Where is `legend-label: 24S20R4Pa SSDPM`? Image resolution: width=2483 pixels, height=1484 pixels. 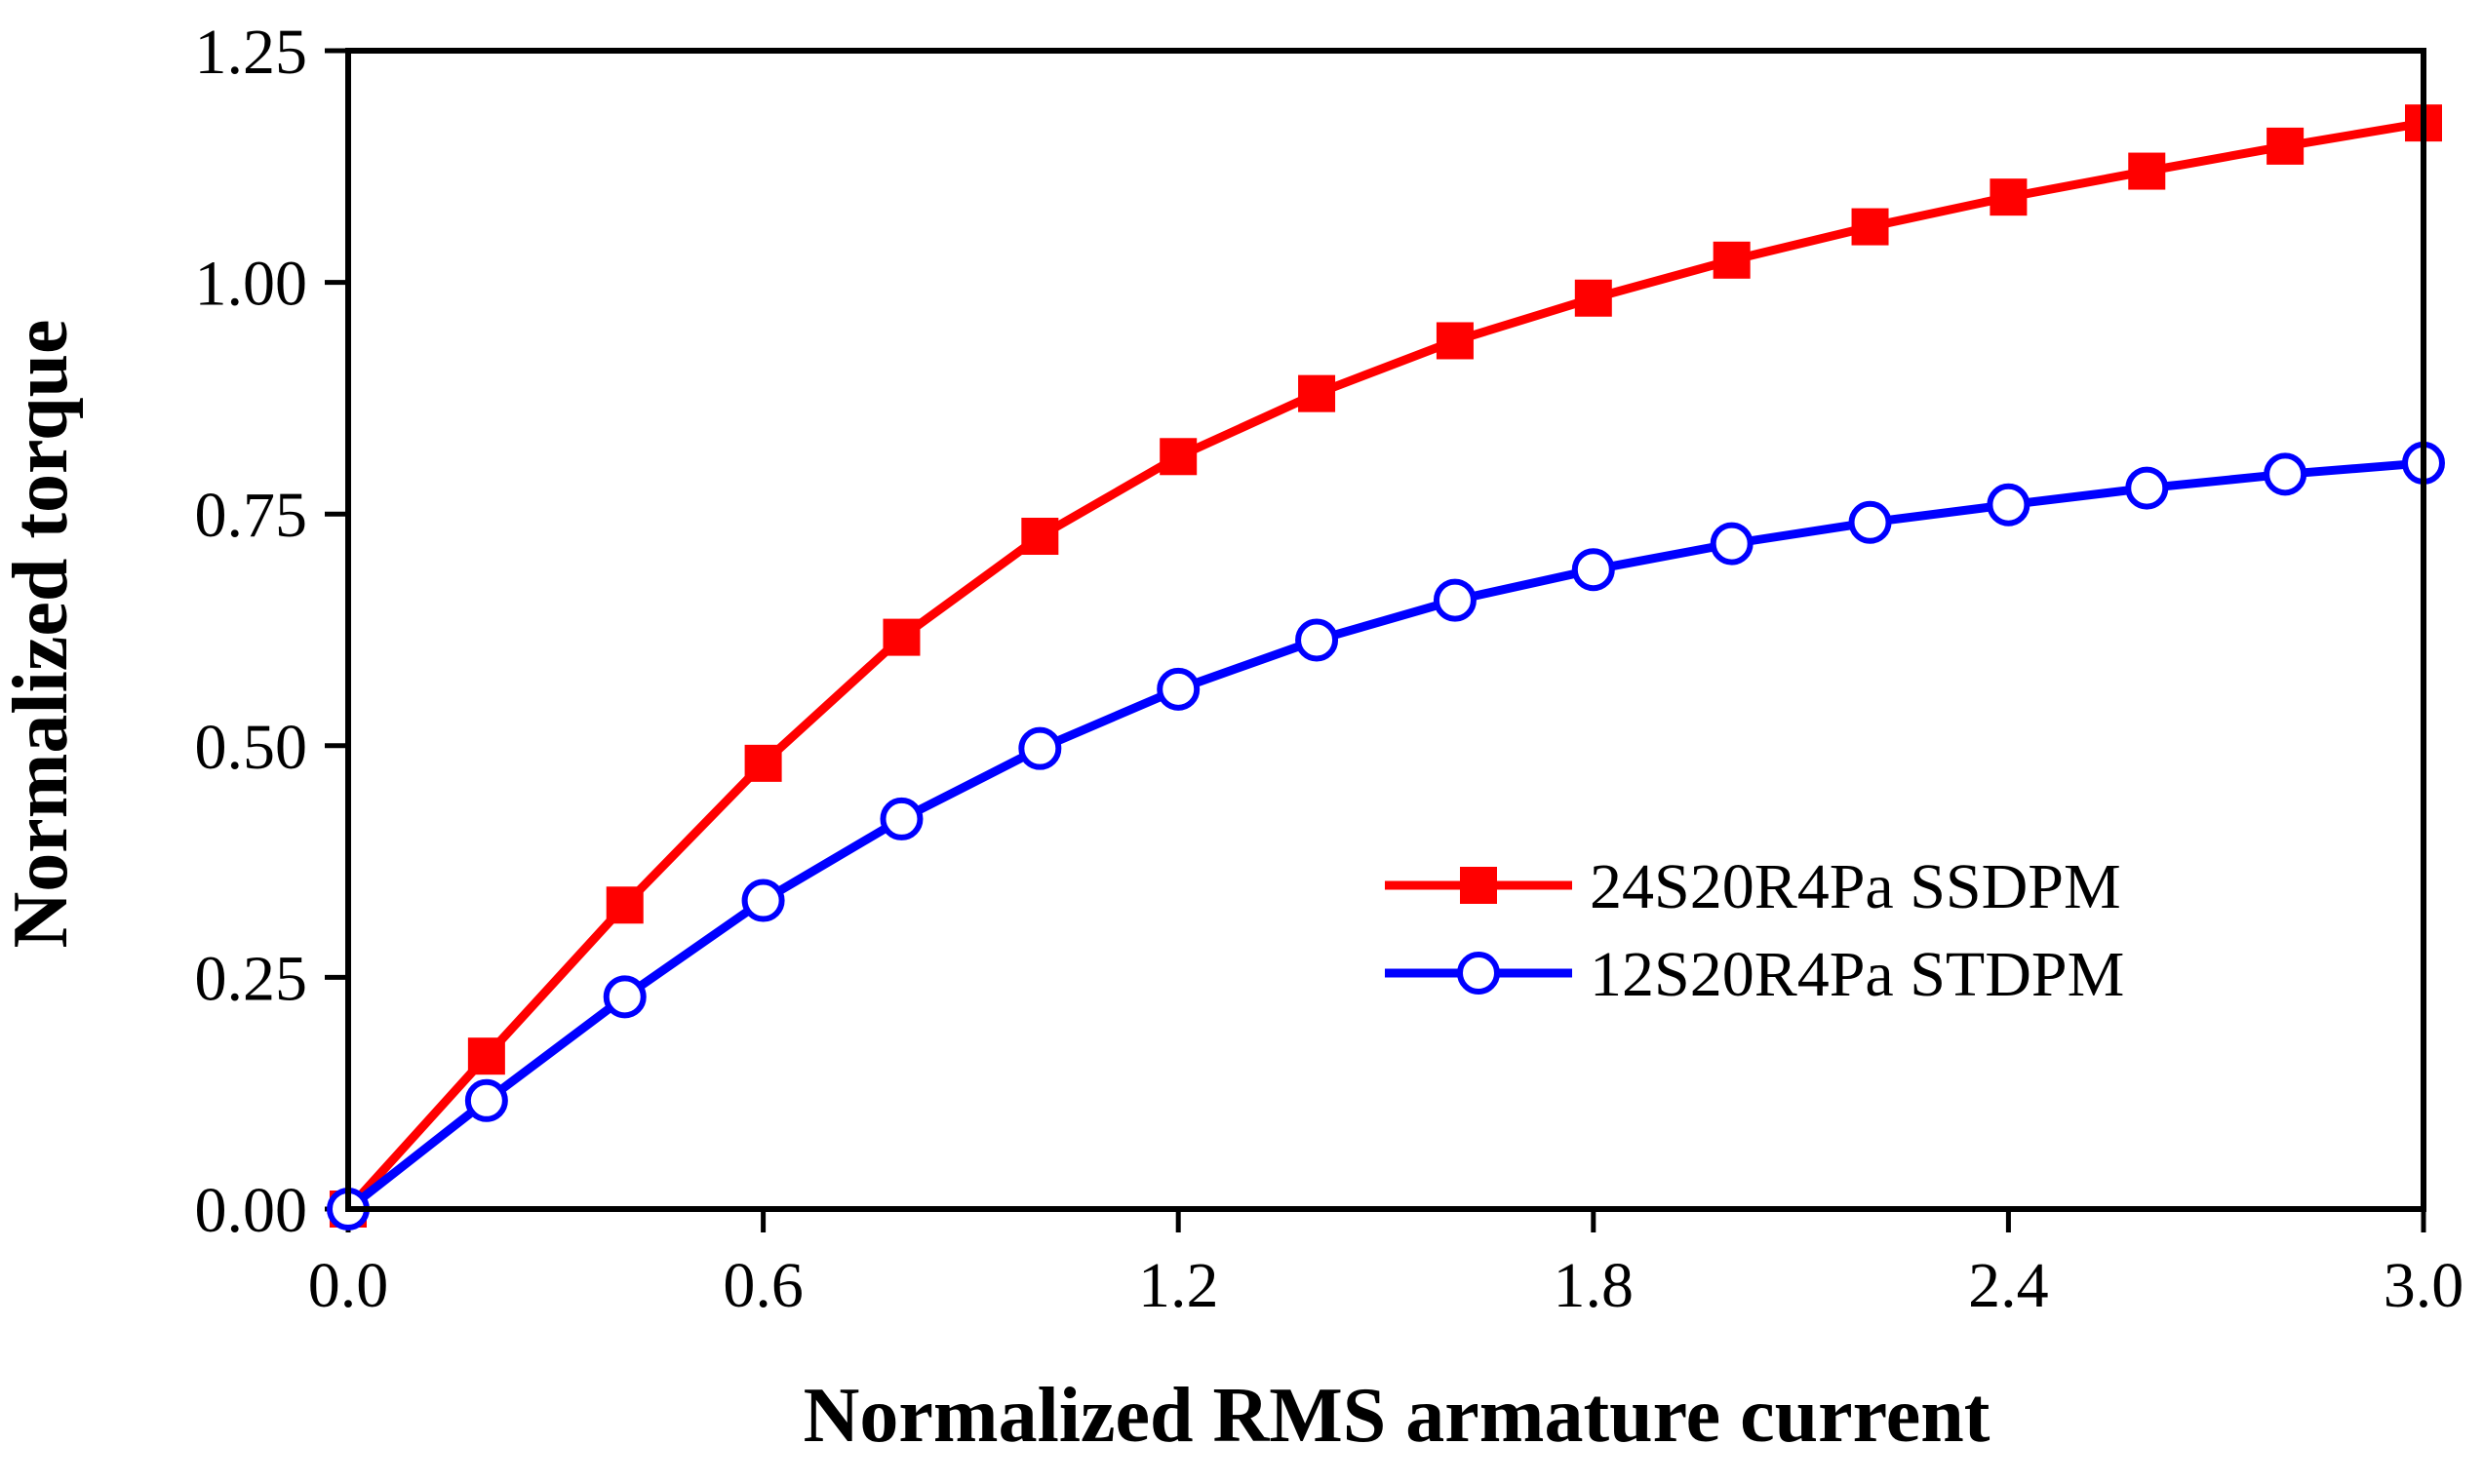 legend-label: 24S20R4Pa SSDPM is located at coordinates (1855, 886).